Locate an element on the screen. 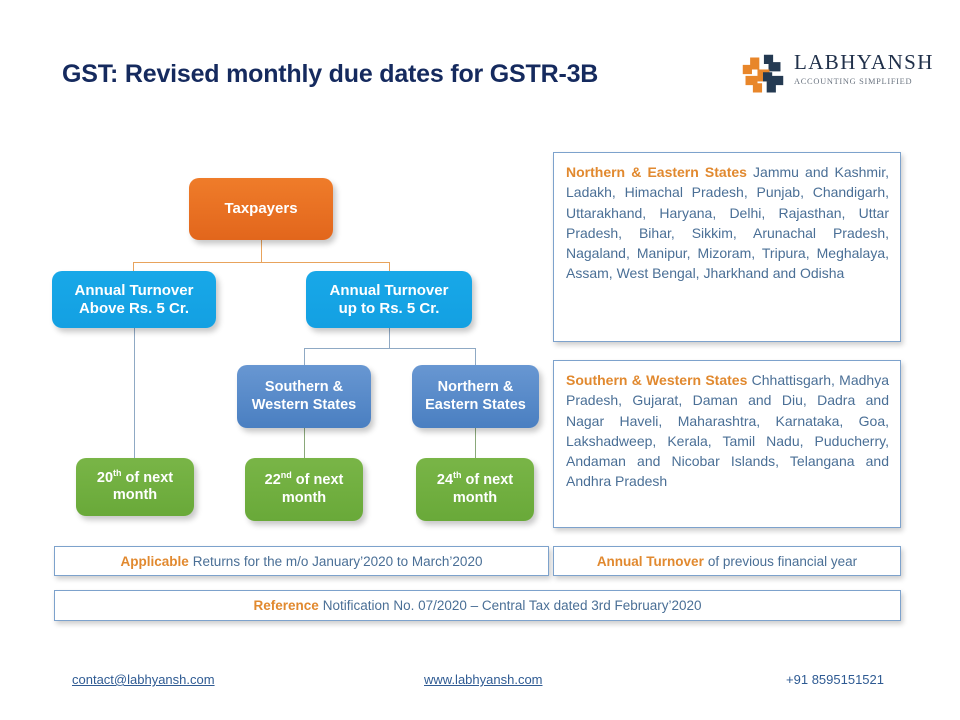 The width and height of the screenshot is (960, 720). footer-phone-number: +91 8595151521 is located at coordinates (835, 679).